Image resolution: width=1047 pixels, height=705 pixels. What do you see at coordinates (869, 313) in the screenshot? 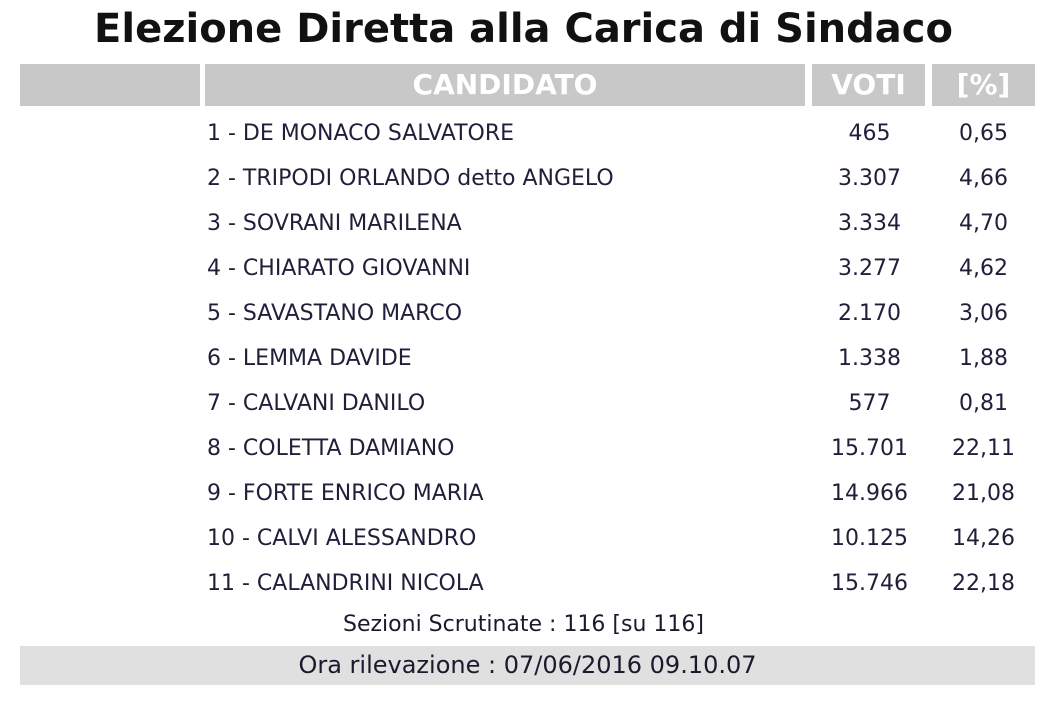
I see `votes: 2.170` at bounding box center [869, 313].